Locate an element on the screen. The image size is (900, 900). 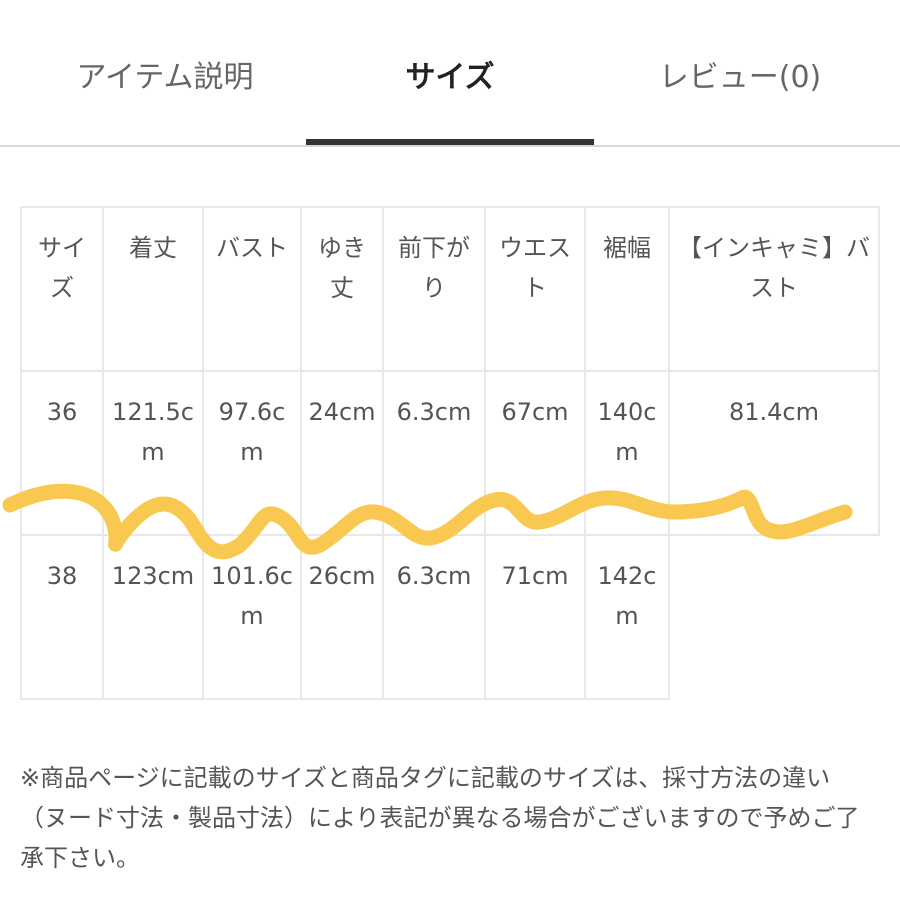
header-cell-front-drop: 前下がり is located at coordinates (434, 289).